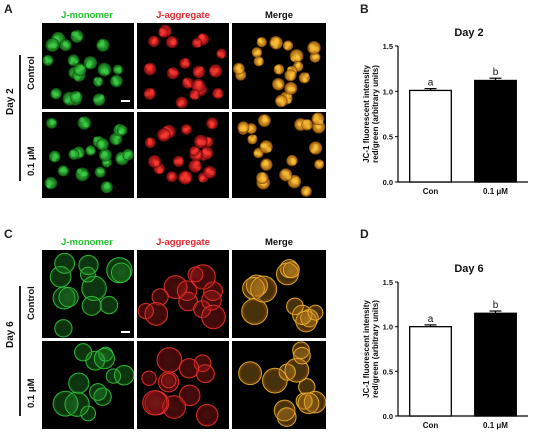 This screenshot has width=550, height=442. What do you see at coordinates (279, 15) in the screenshot?
I see `col-header-merge-top: Merge` at bounding box center [279, 15].